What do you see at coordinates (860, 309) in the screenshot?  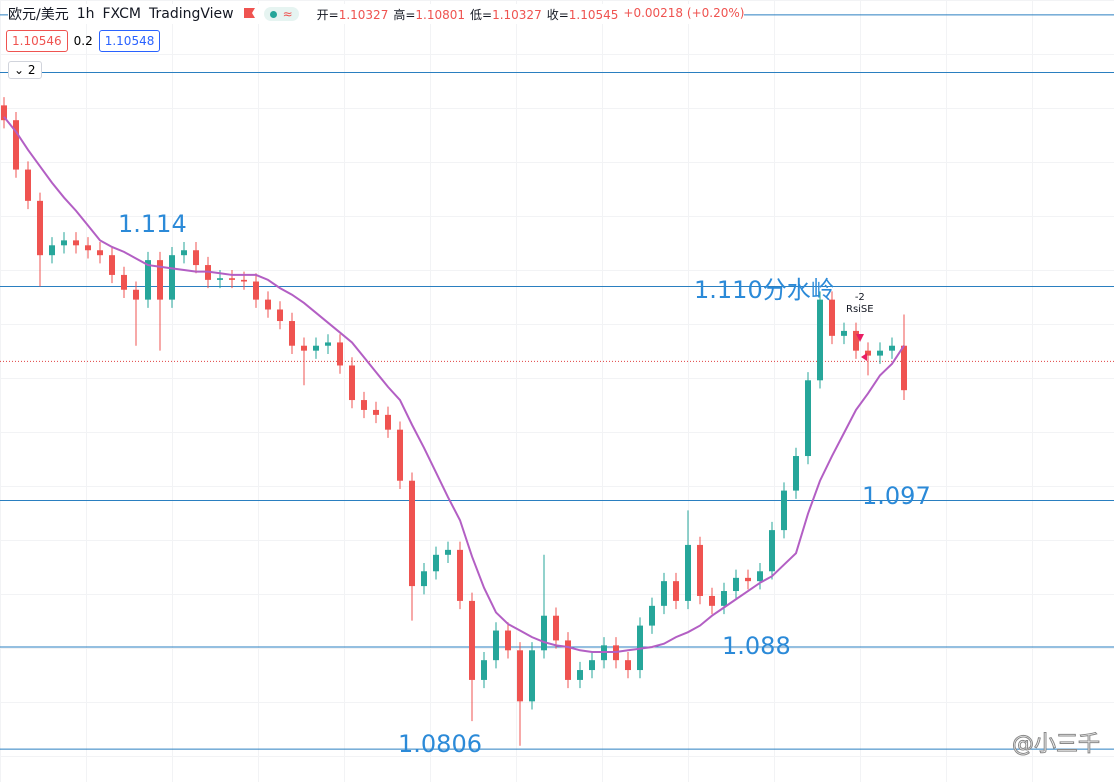 I see `signal-name: RsiSE` at bounding box center [860, 309].